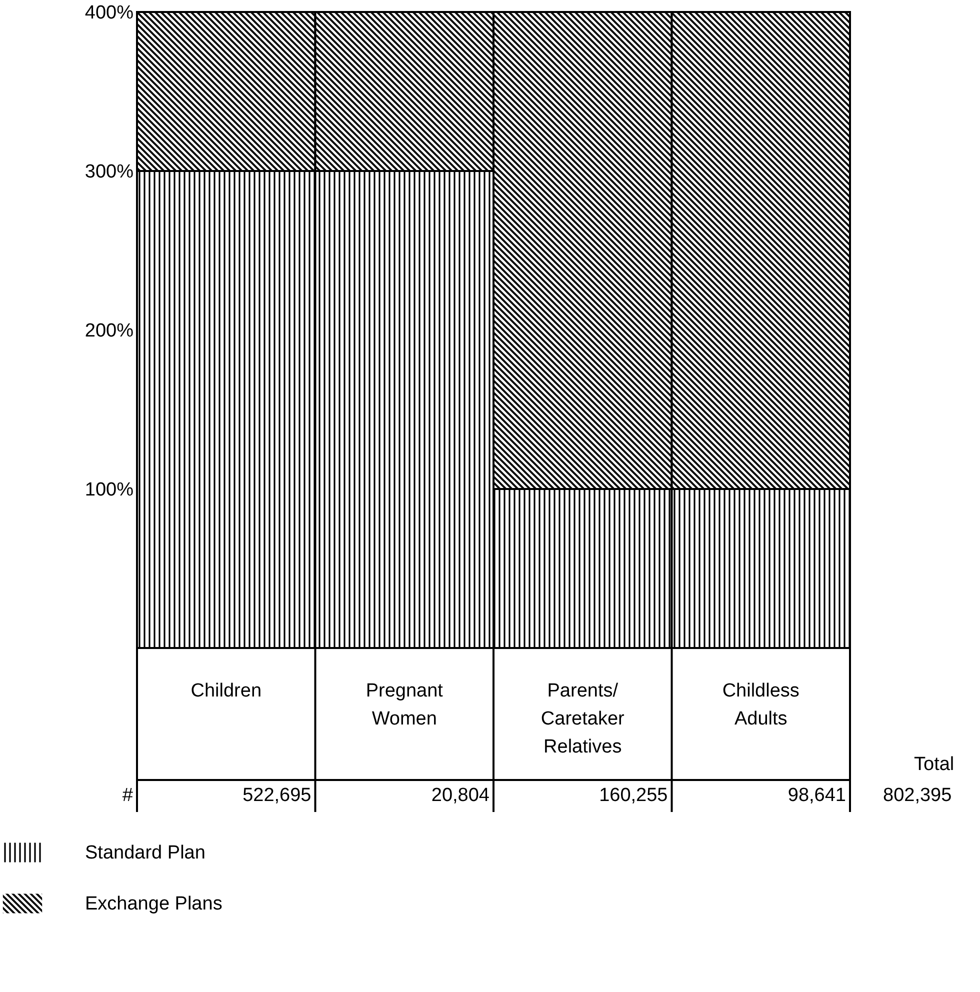 This screenshot has height=992, width=980. Describe the element at coordinates (226, 691) in the screenshot. I see `x-tick-label: Children` at that location.